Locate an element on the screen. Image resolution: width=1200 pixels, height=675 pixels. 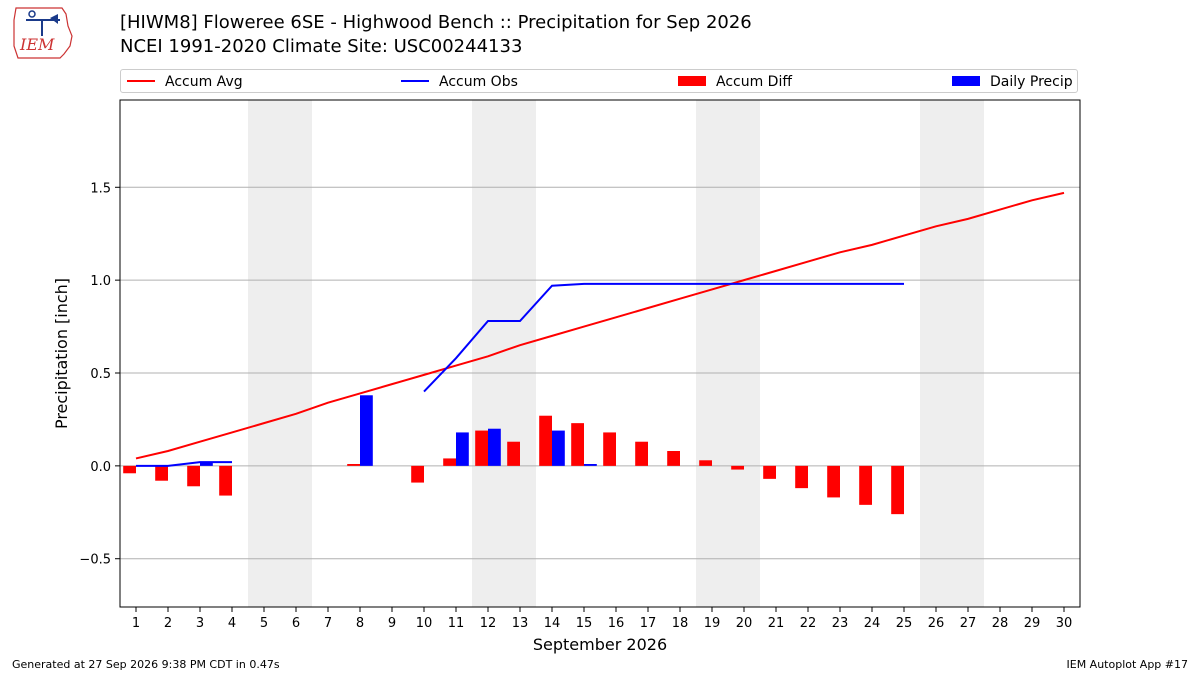
app-note: IEM Autoplot App #17 is located at coordinates (1127, 664).